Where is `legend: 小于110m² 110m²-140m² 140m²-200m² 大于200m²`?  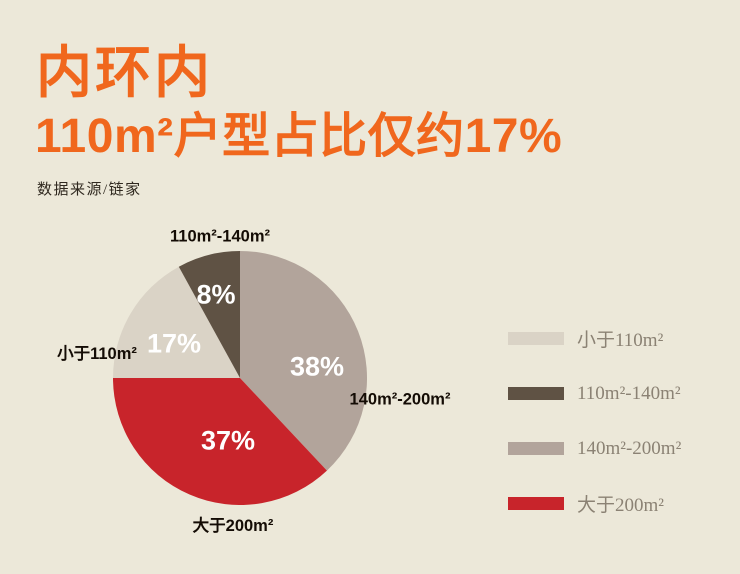 legend: 小于110m² 110m²-140m² 140m²-200m² 大于200m² is located at coordinates (594, 441).